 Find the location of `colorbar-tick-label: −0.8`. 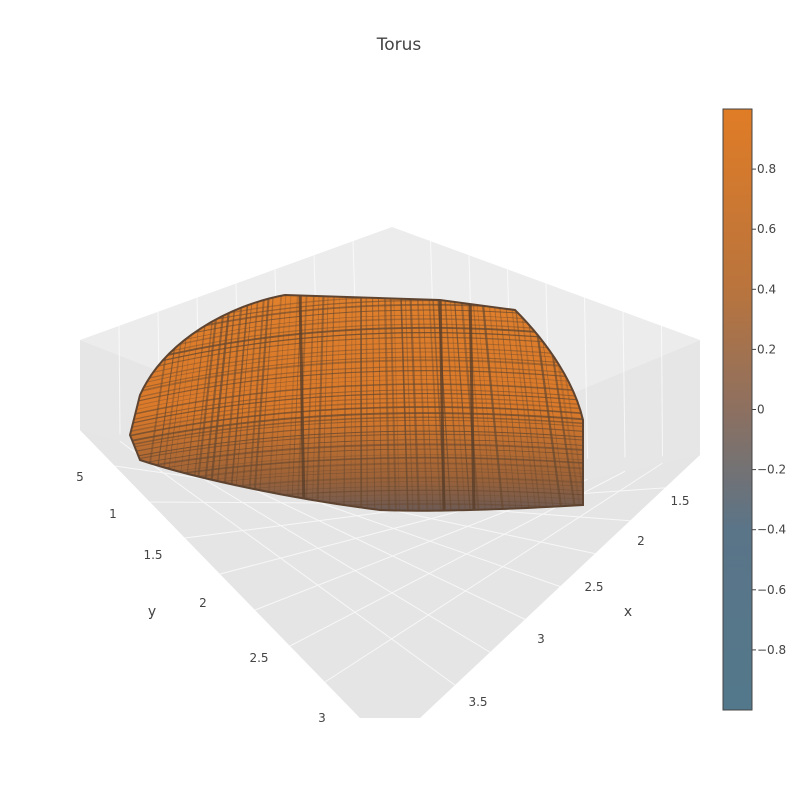

colorbar-tick-label: −0.8 is located at coordinates (771, 650).